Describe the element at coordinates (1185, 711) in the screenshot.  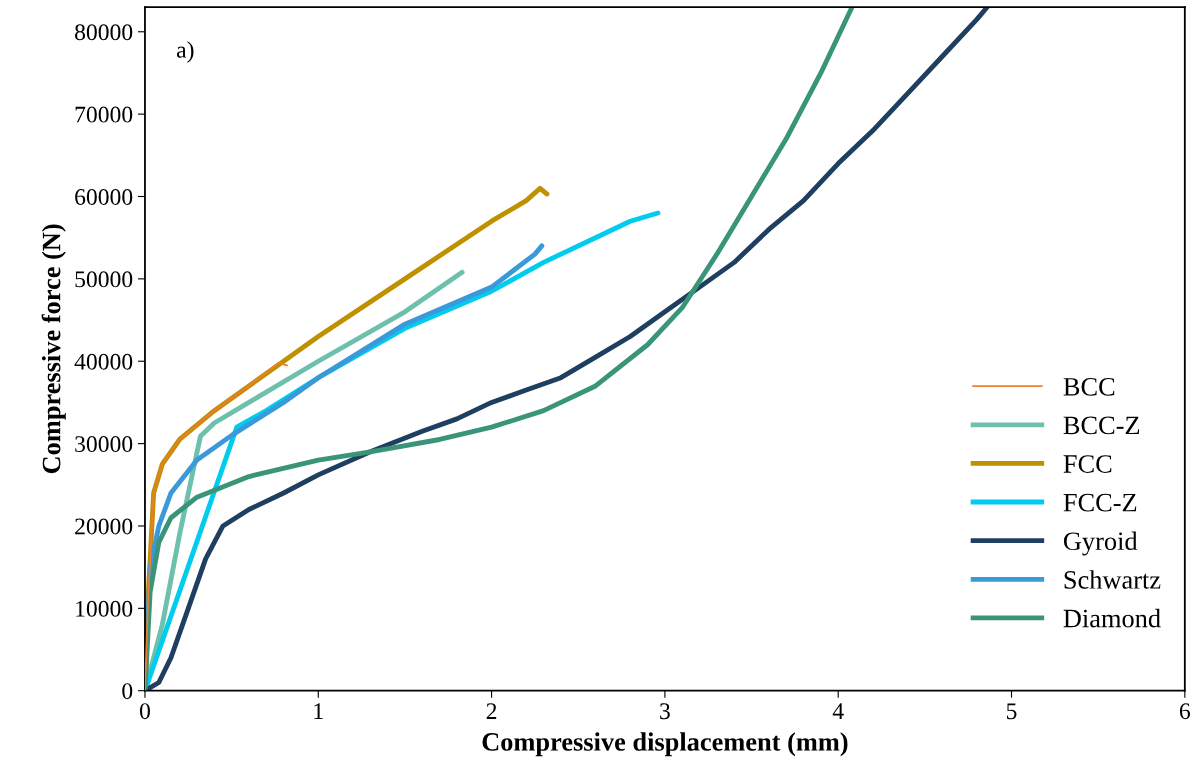
I see `x-tick-label: 6` at that location.